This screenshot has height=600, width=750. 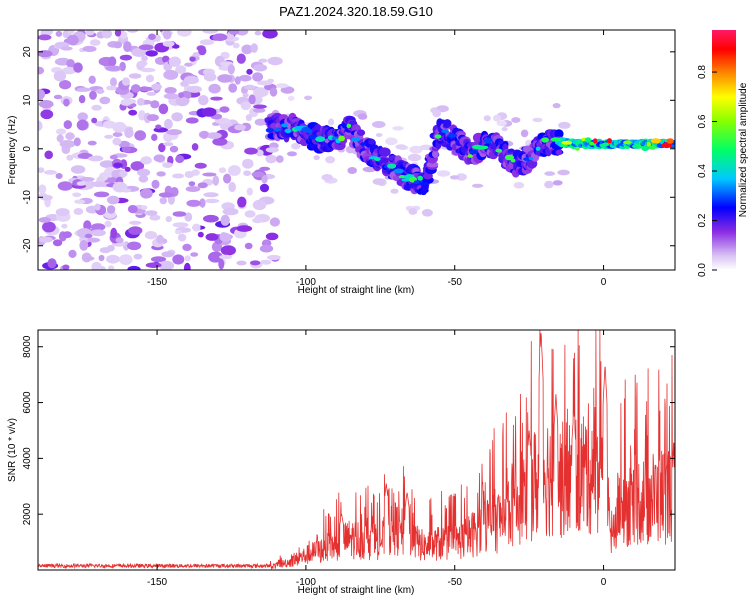 What do you see at coordinates (306, 282) in the screenshot?
I see `x-tick-label: -100` at bounding box center [306, 282].